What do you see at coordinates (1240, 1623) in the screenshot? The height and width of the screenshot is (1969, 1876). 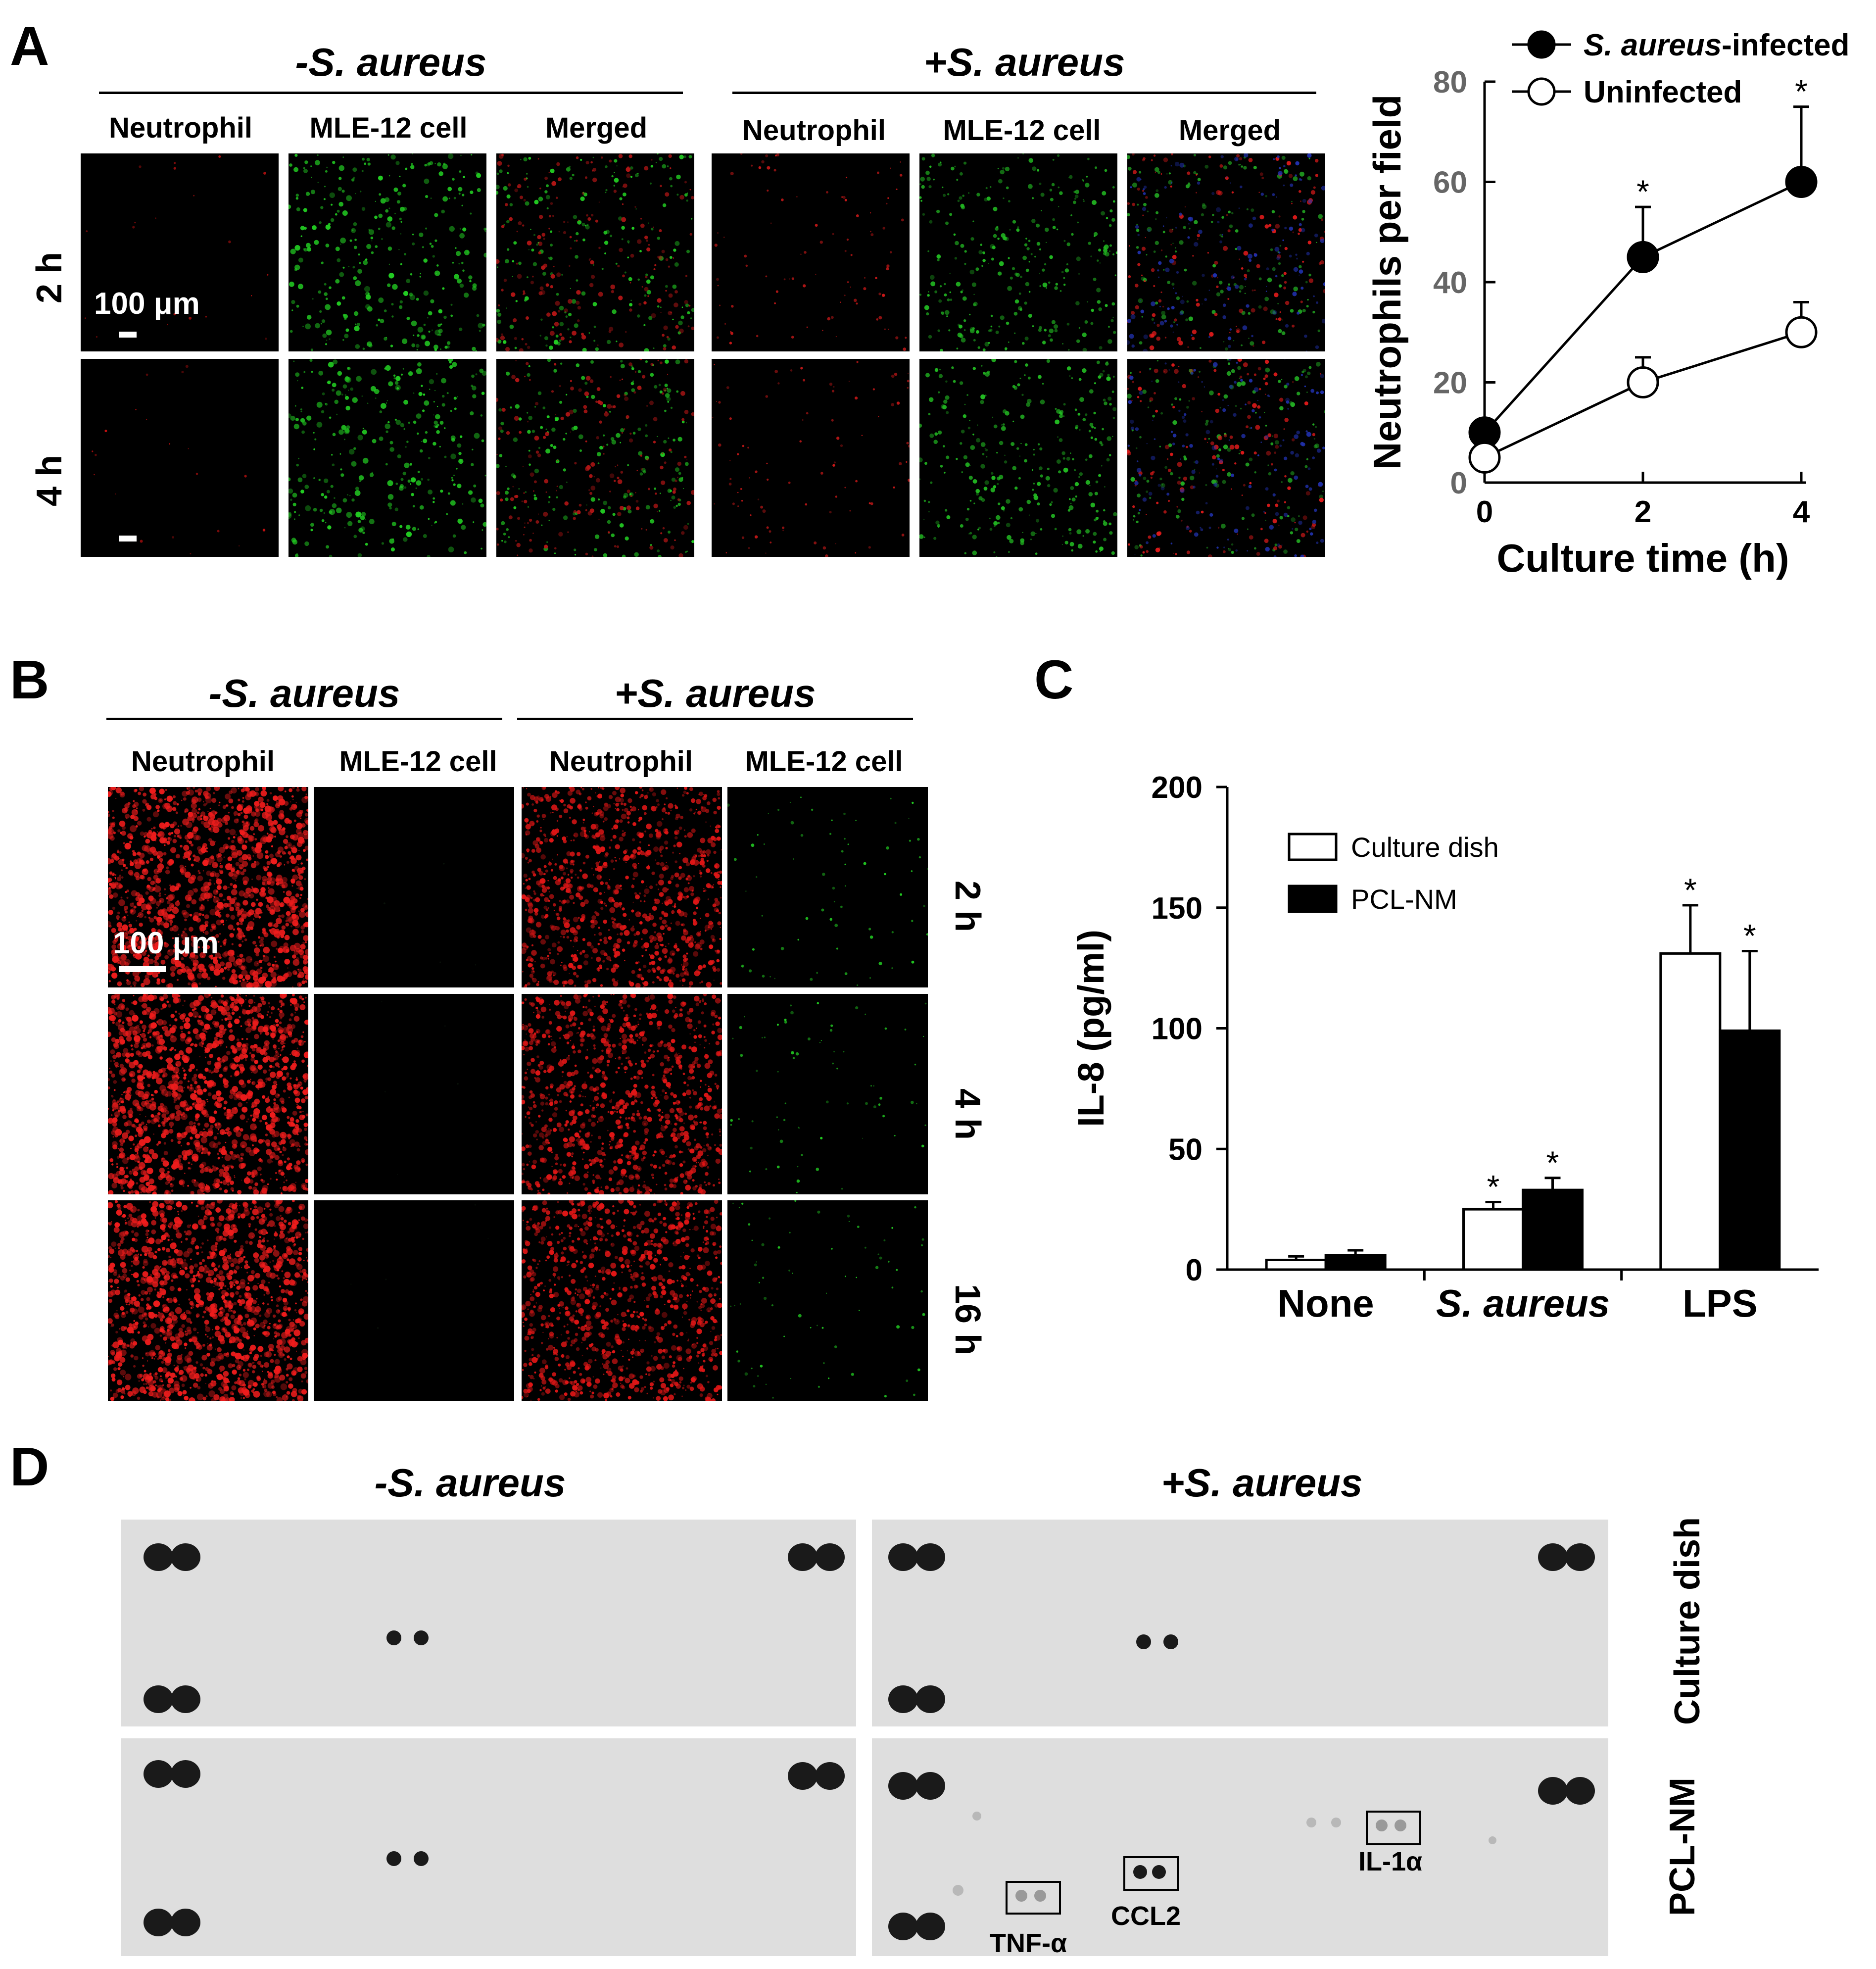 I see `blot-plus-culture-dish` at bounding box center [1240, 1623].